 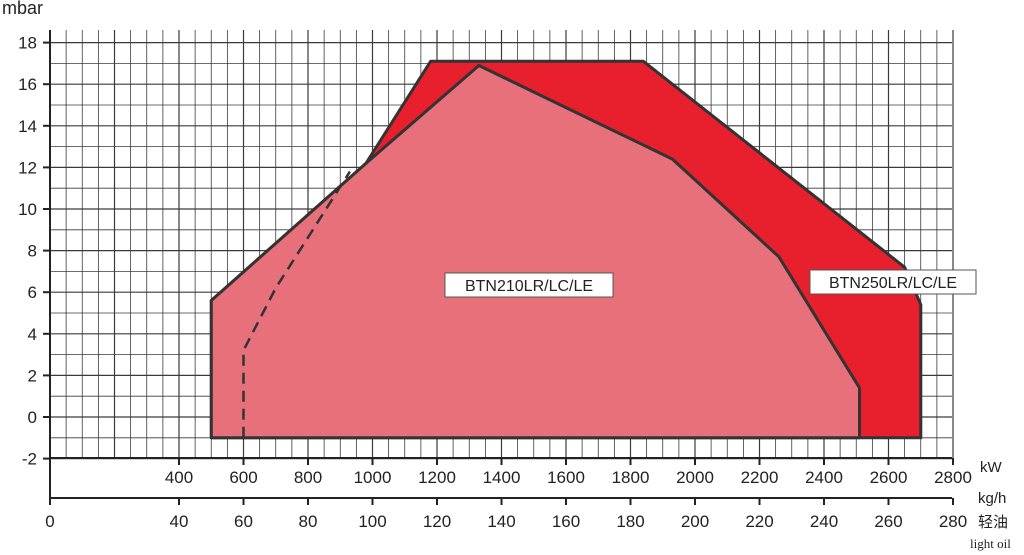 What do you see at coordinates (888, 521) in the screenshot?
I see `x-tick-label-kgh: 260` at bounding box center [888, 521].